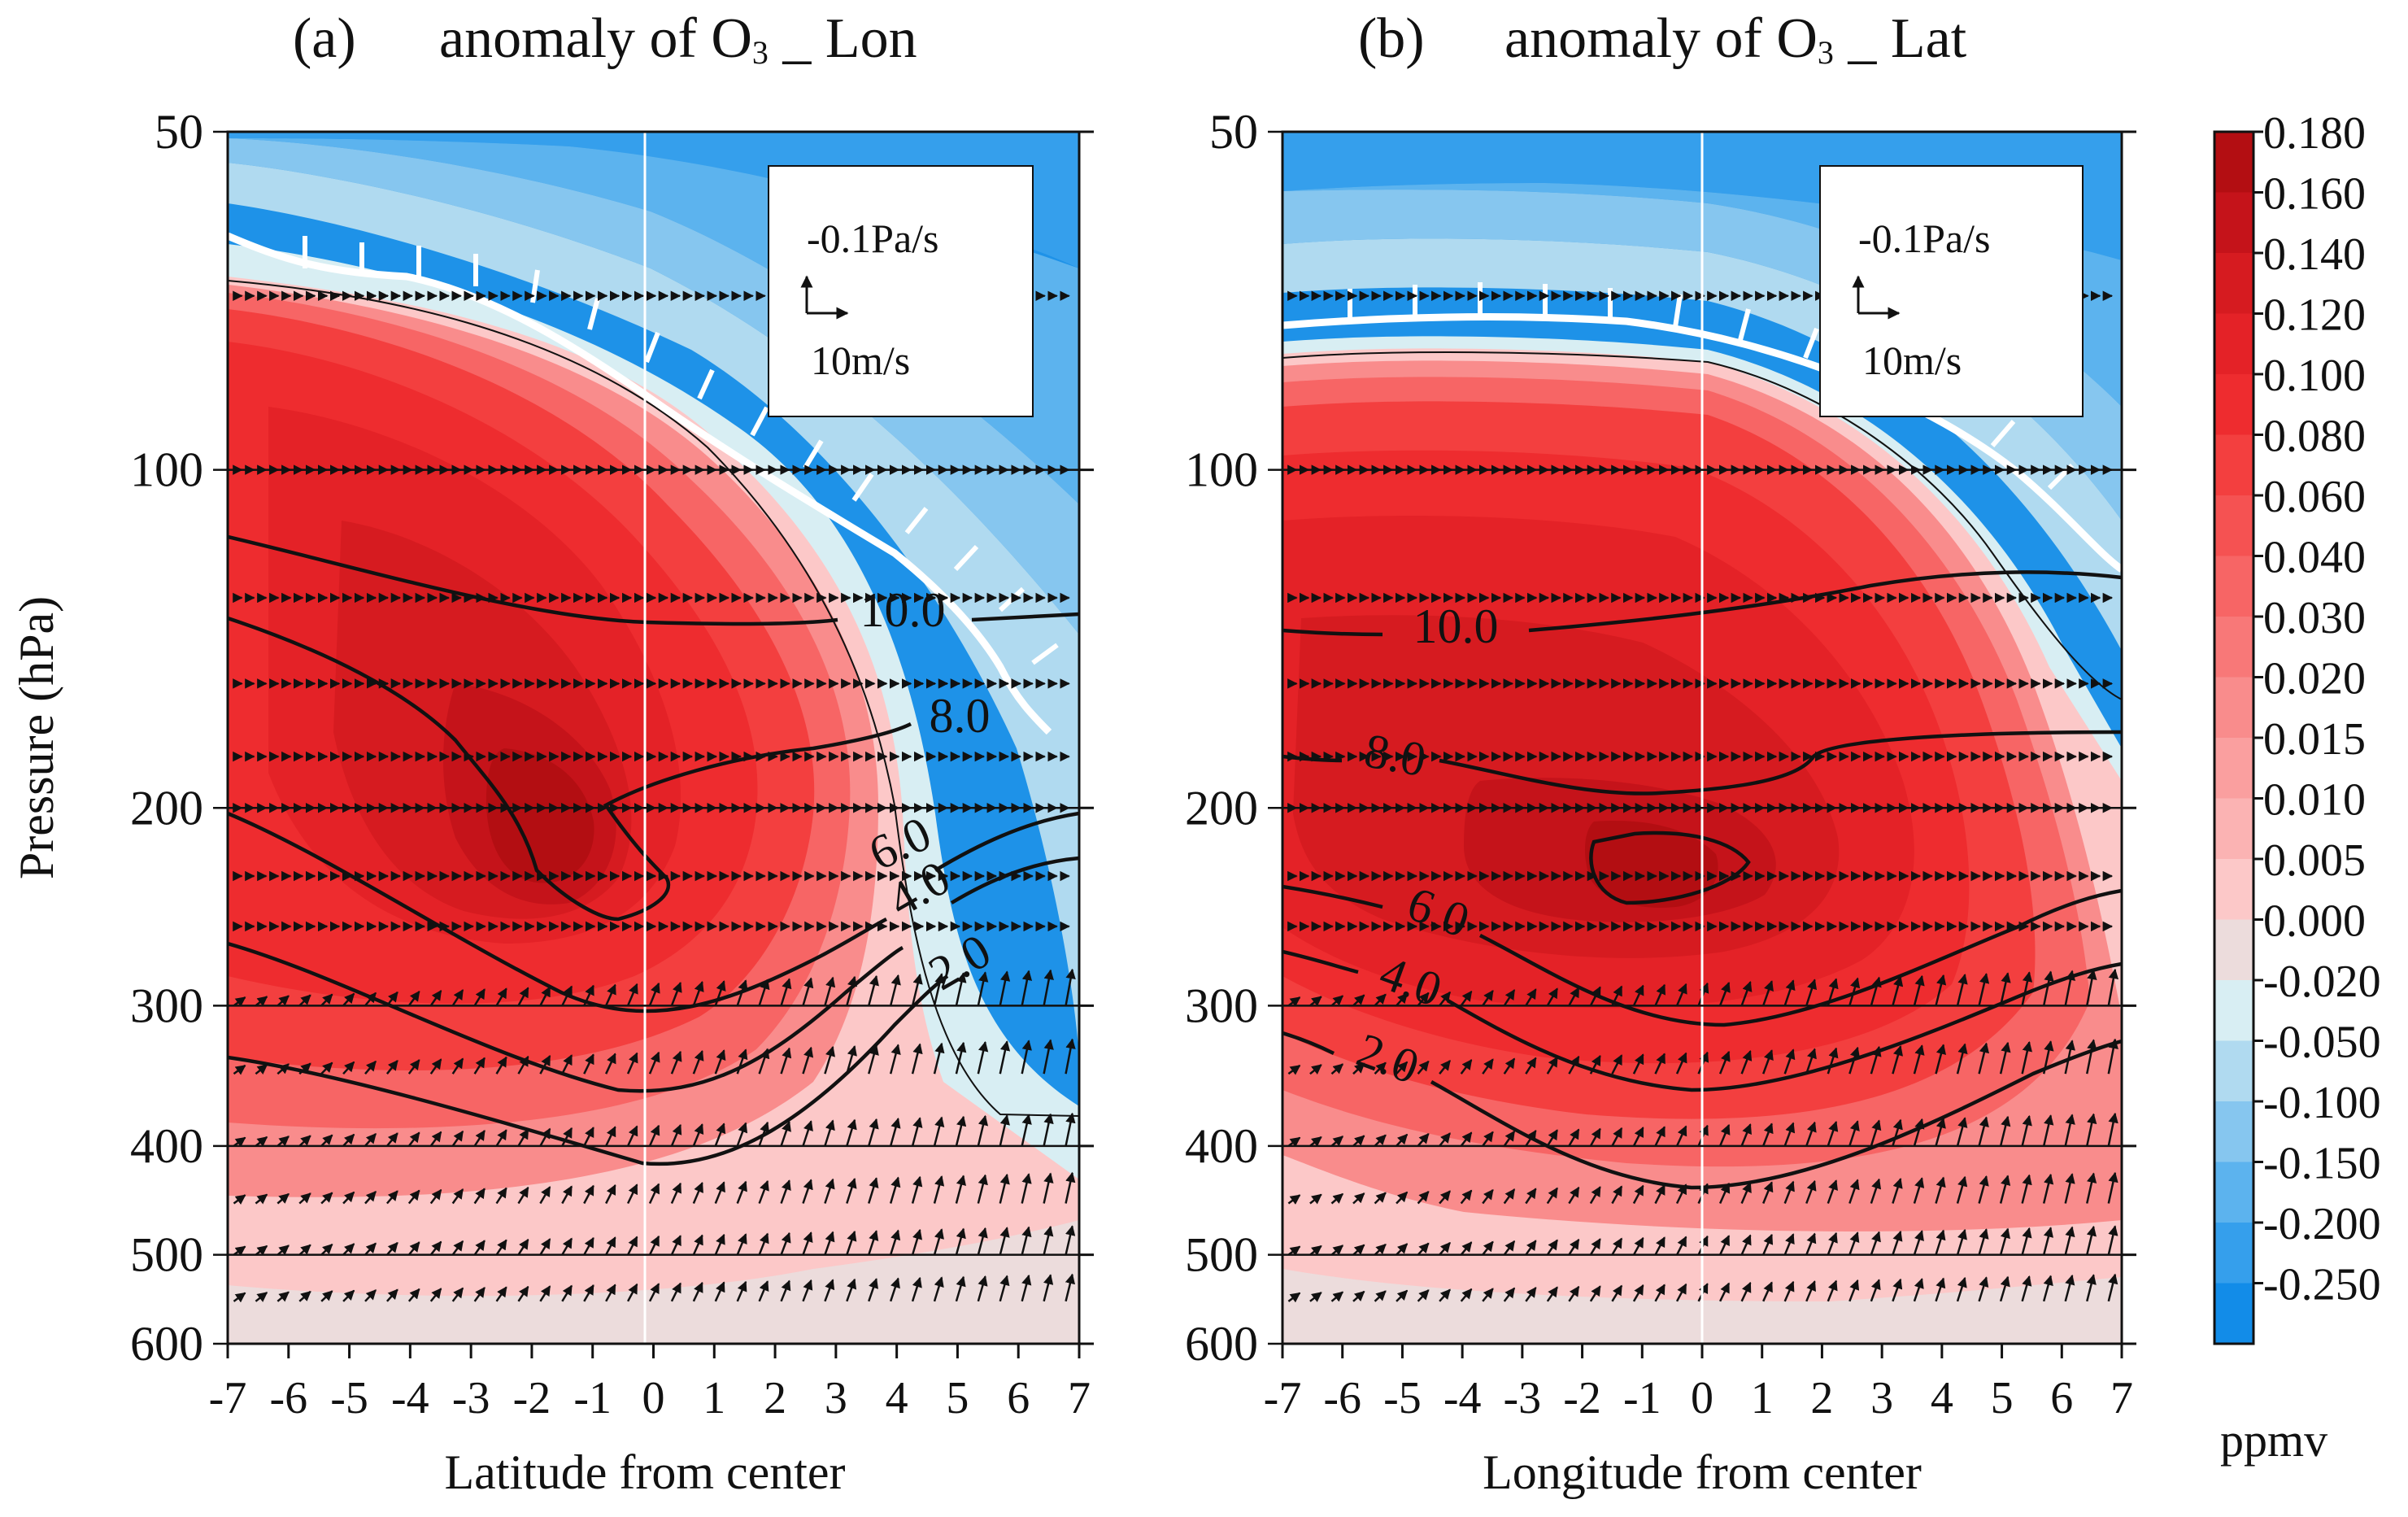  I want to click on colorbar-tick-label: 0.040, so click(2314, 558).